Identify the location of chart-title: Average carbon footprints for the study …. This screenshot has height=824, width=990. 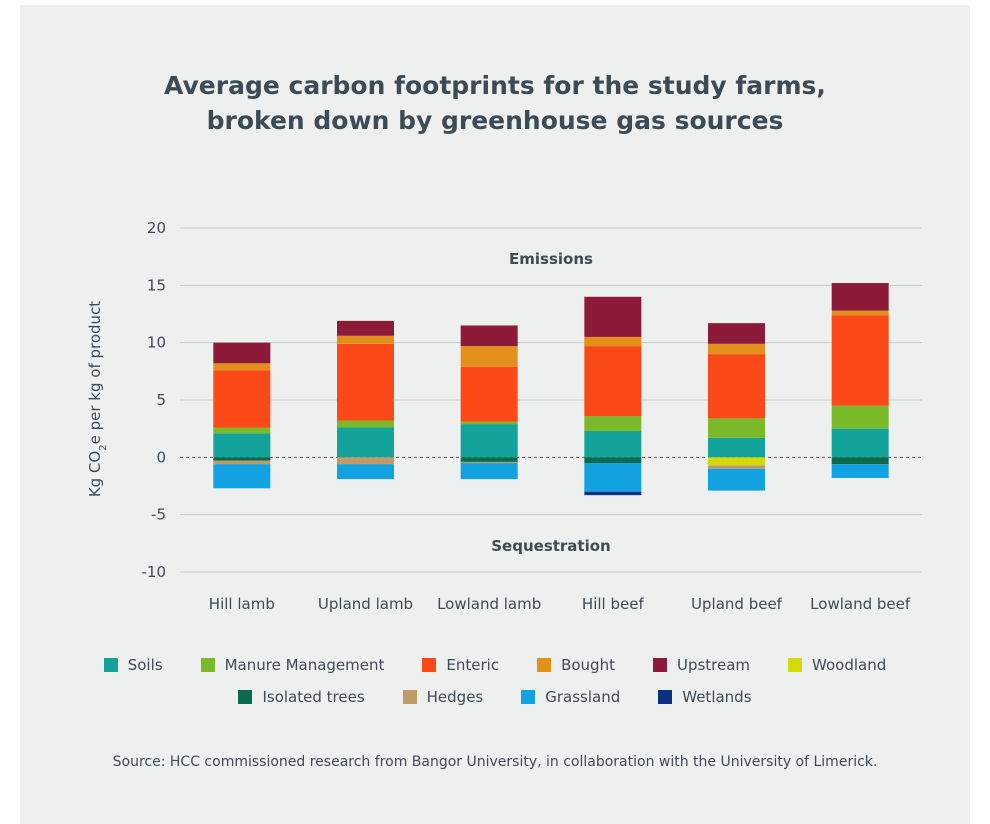
(495, 103).